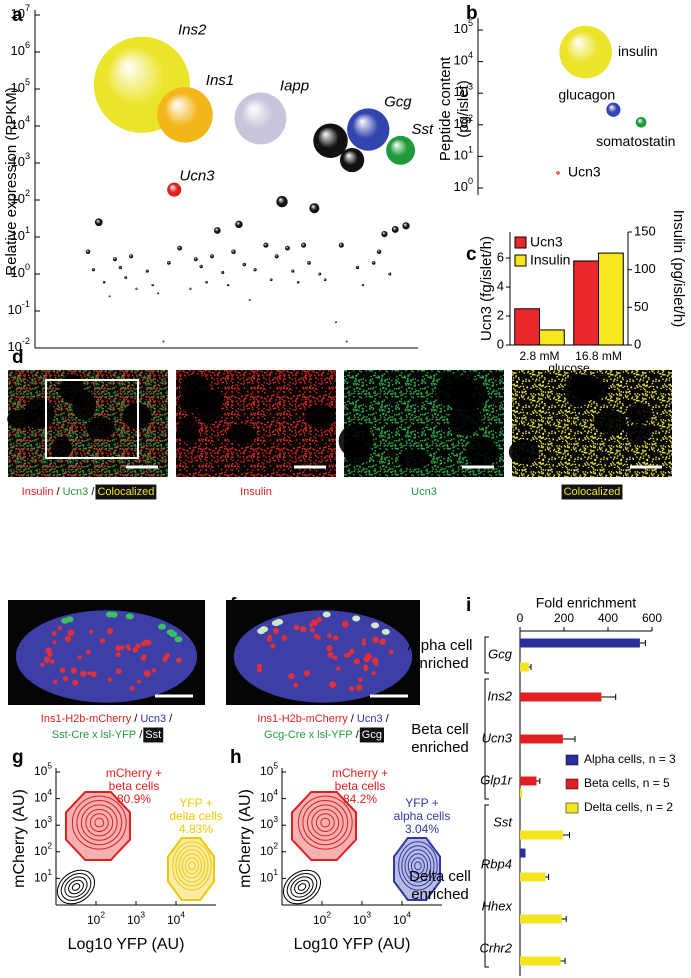 This screenshot has width=691, height=978. Describe the element at coordinates (468, 605) in the screenshot. I see `panel-label: i` at that location.